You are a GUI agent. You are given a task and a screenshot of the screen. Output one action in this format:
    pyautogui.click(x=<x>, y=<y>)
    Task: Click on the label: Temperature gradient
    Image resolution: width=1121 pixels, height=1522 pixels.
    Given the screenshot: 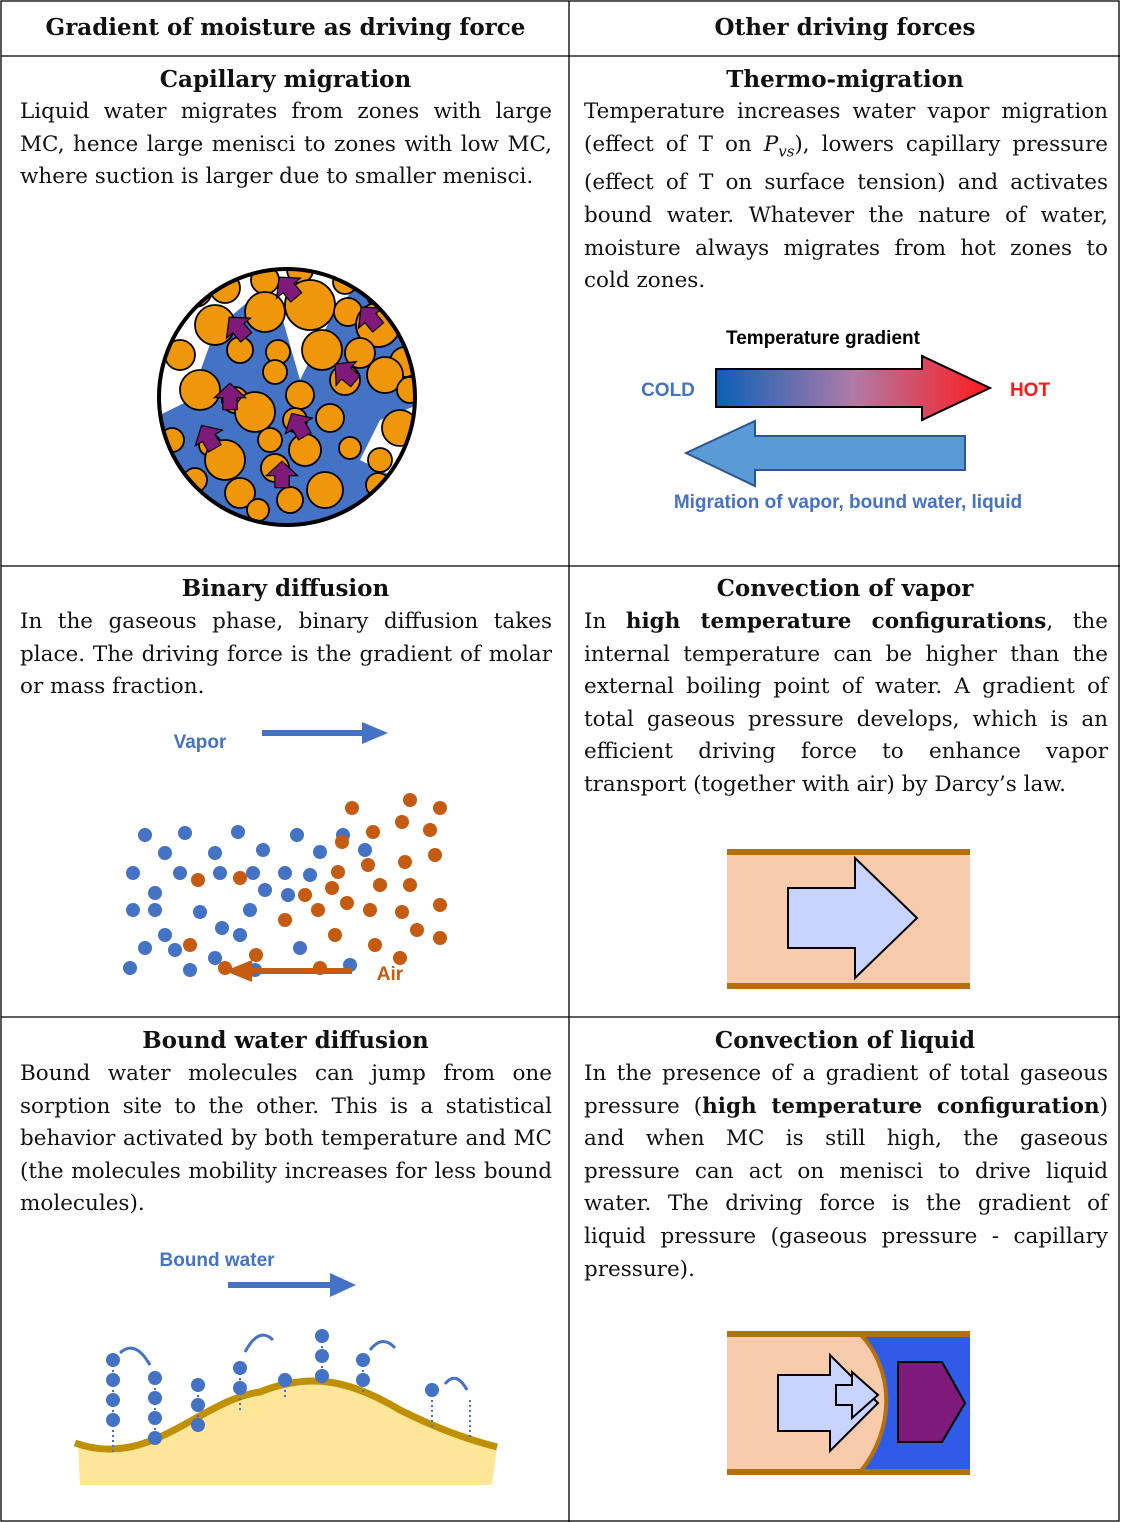 What is the action you would take?
    pyautogui.click(x=823, y=338)
    